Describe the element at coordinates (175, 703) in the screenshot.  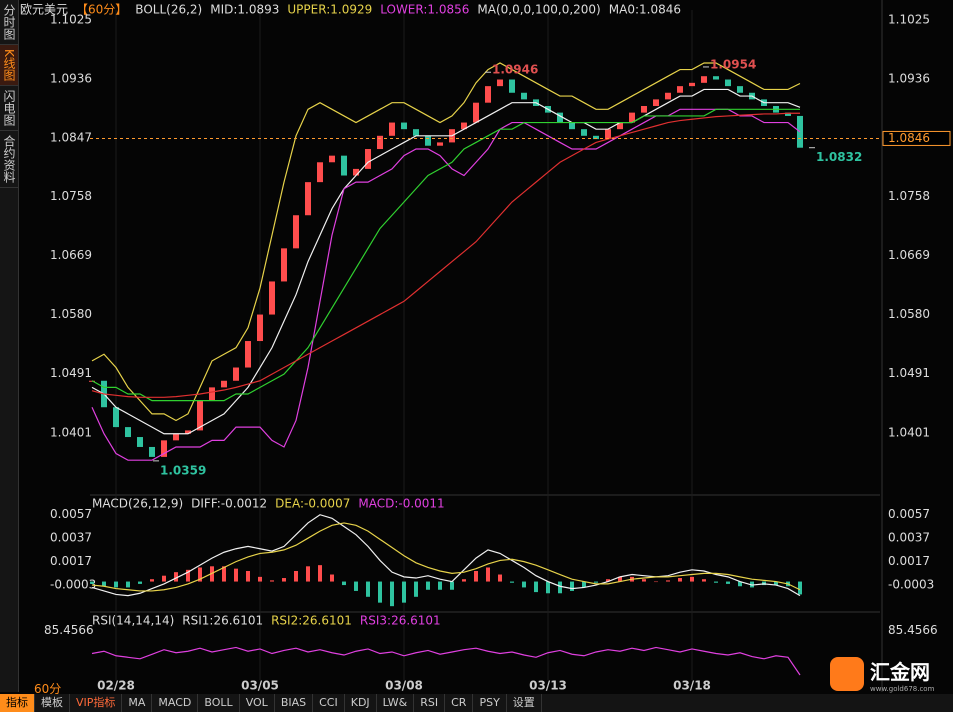
I see `tool-tab: MACD` at that location.